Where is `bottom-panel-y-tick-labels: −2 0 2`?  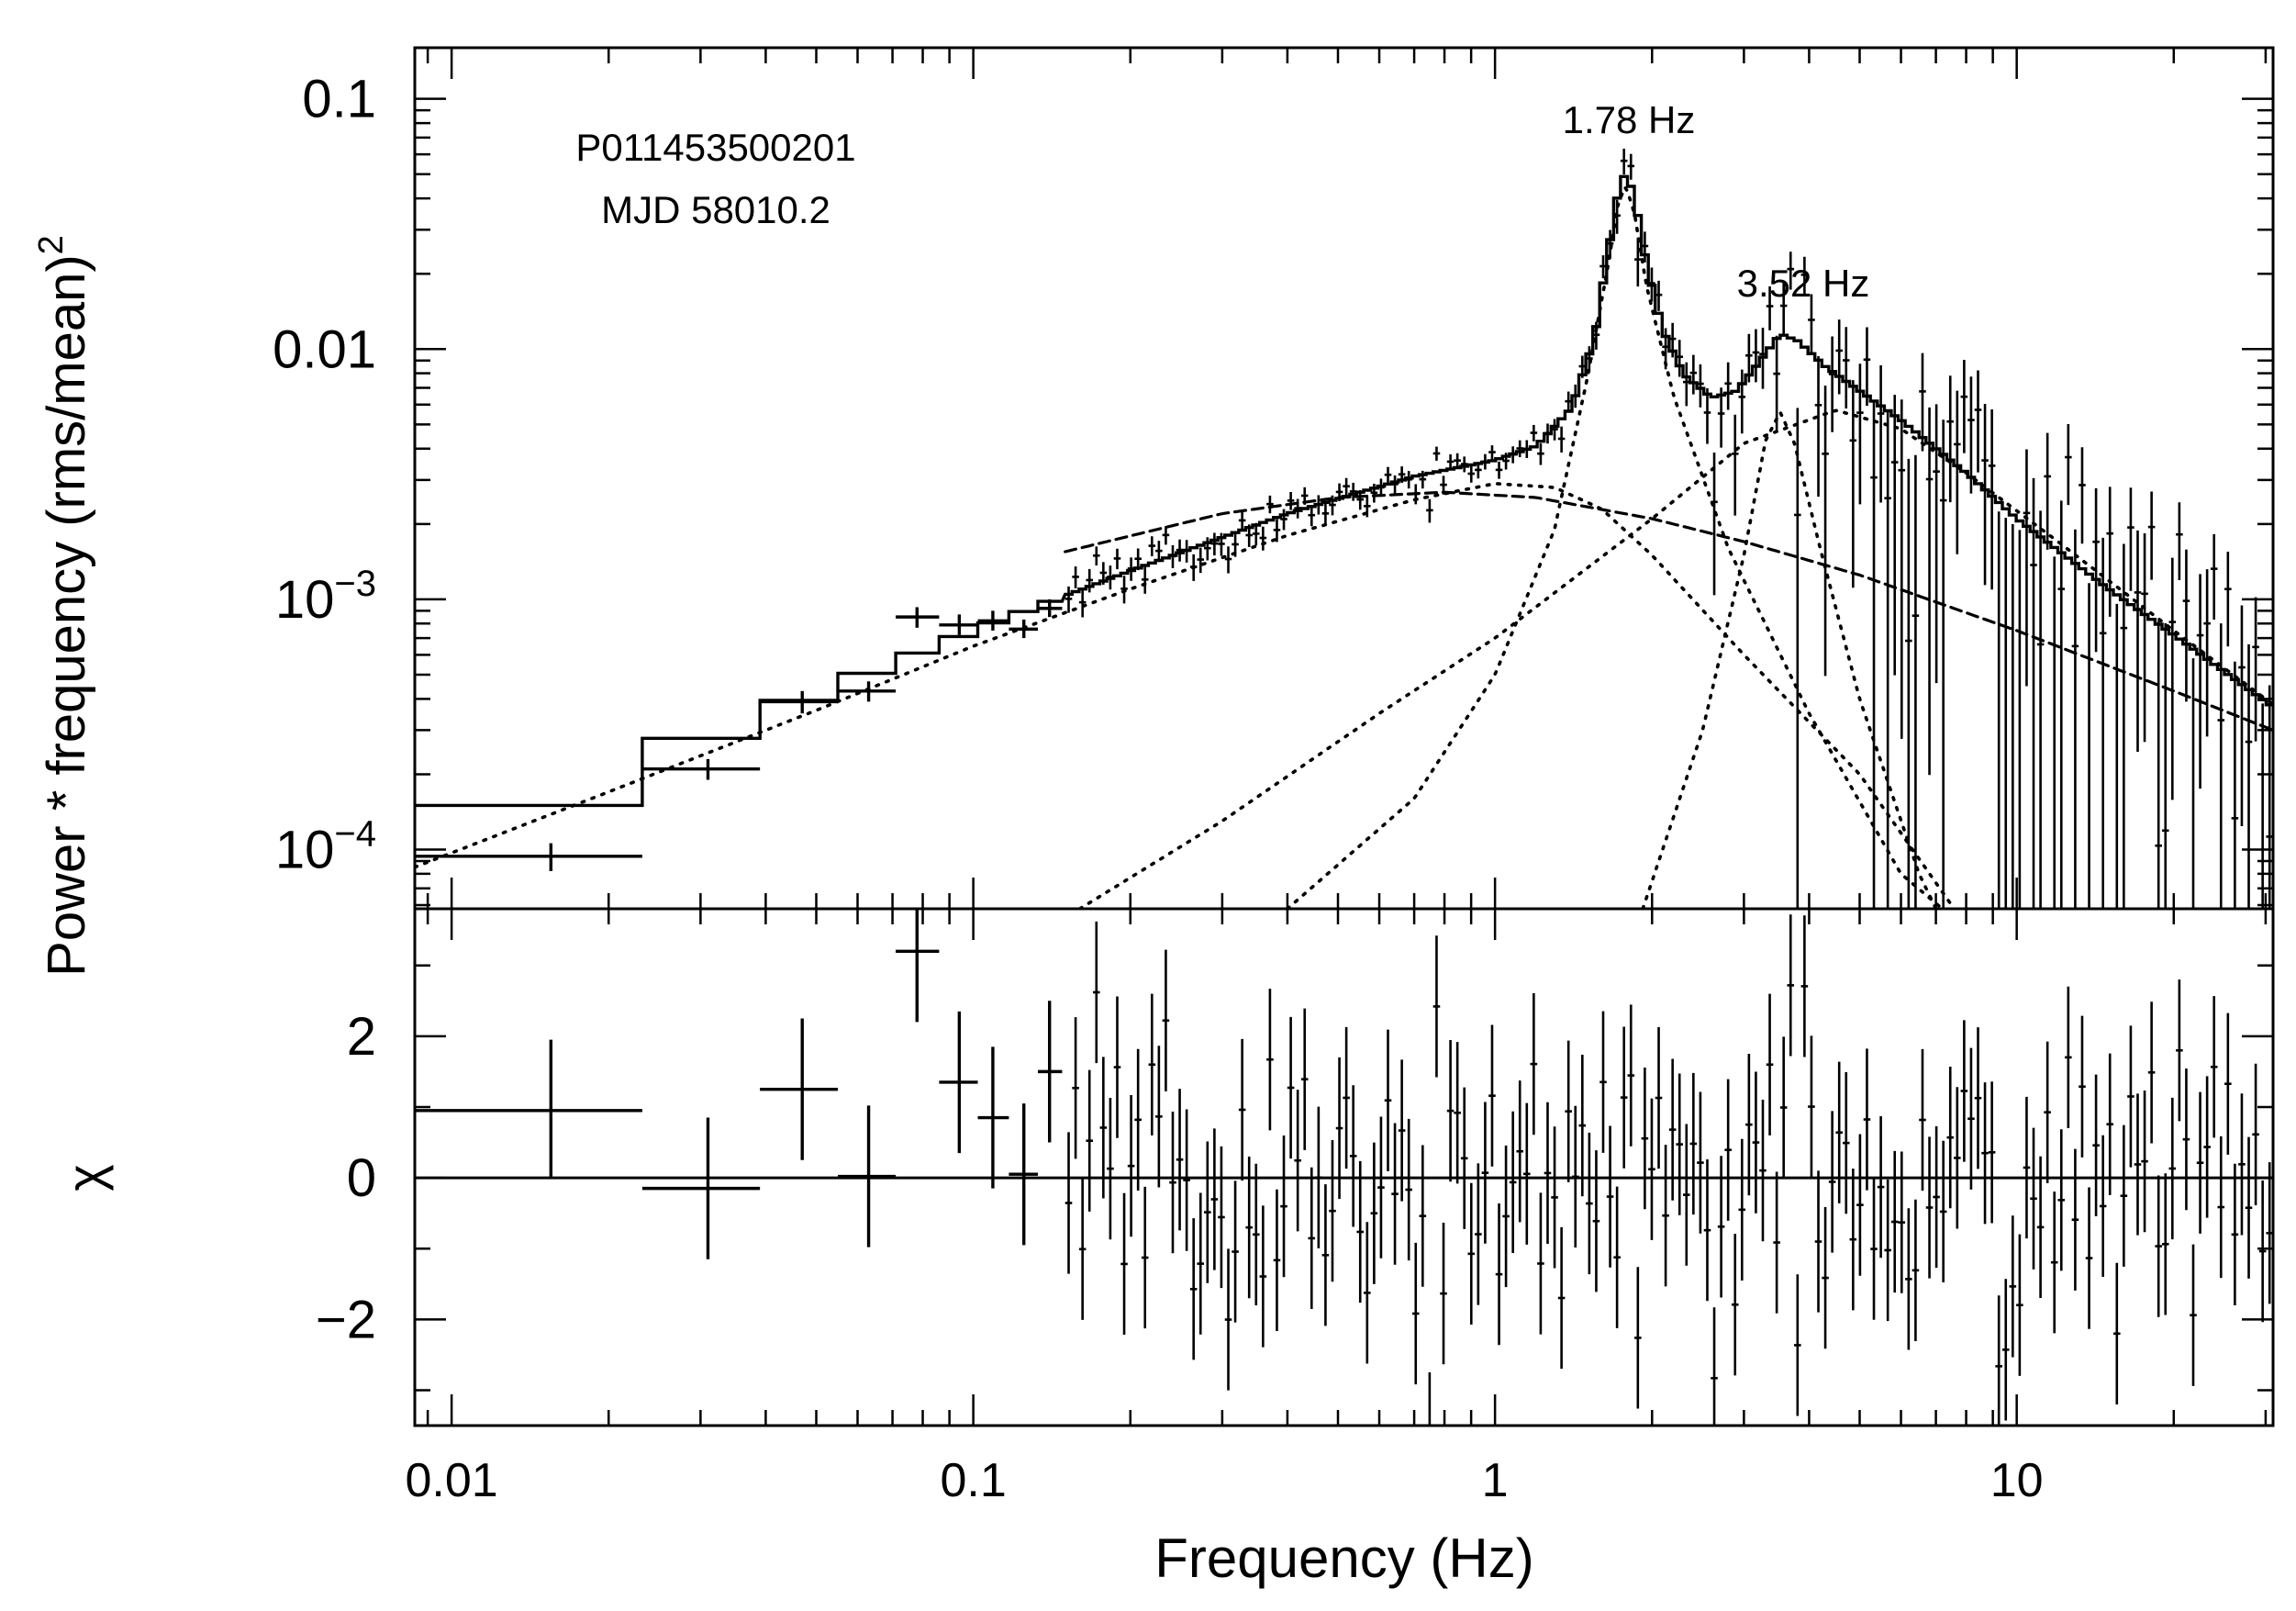
bottom-panel-y-tick-labels: −2 0 2 is located at coordinates (346, 1178).